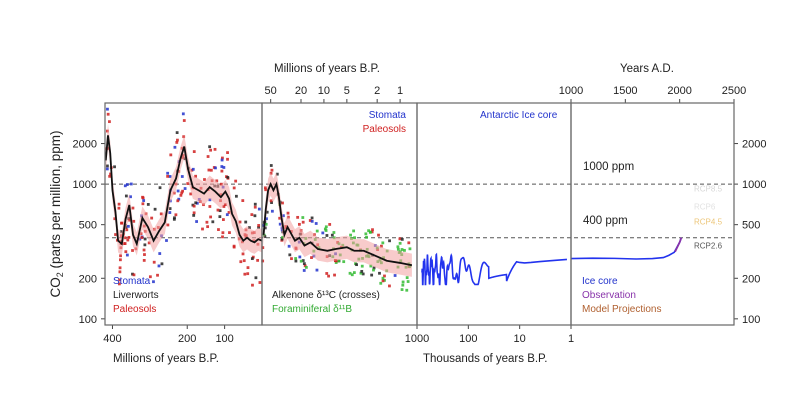 This screenshot has width=800, height=407. What do you see at coordinates (494, 214) in the screenshot?
I see `panel-frame-pleistocene` at bounding box center [494, 214].